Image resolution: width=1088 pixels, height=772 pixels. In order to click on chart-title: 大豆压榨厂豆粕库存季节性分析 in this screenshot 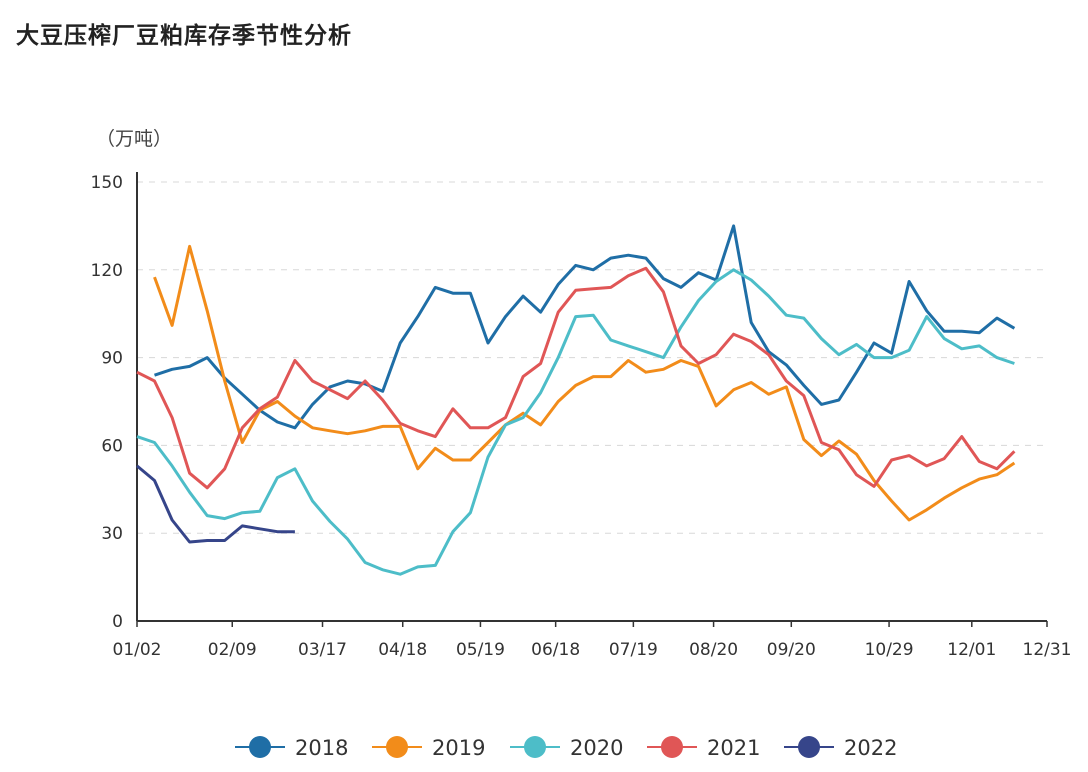, I will do `click(184, 36)`.